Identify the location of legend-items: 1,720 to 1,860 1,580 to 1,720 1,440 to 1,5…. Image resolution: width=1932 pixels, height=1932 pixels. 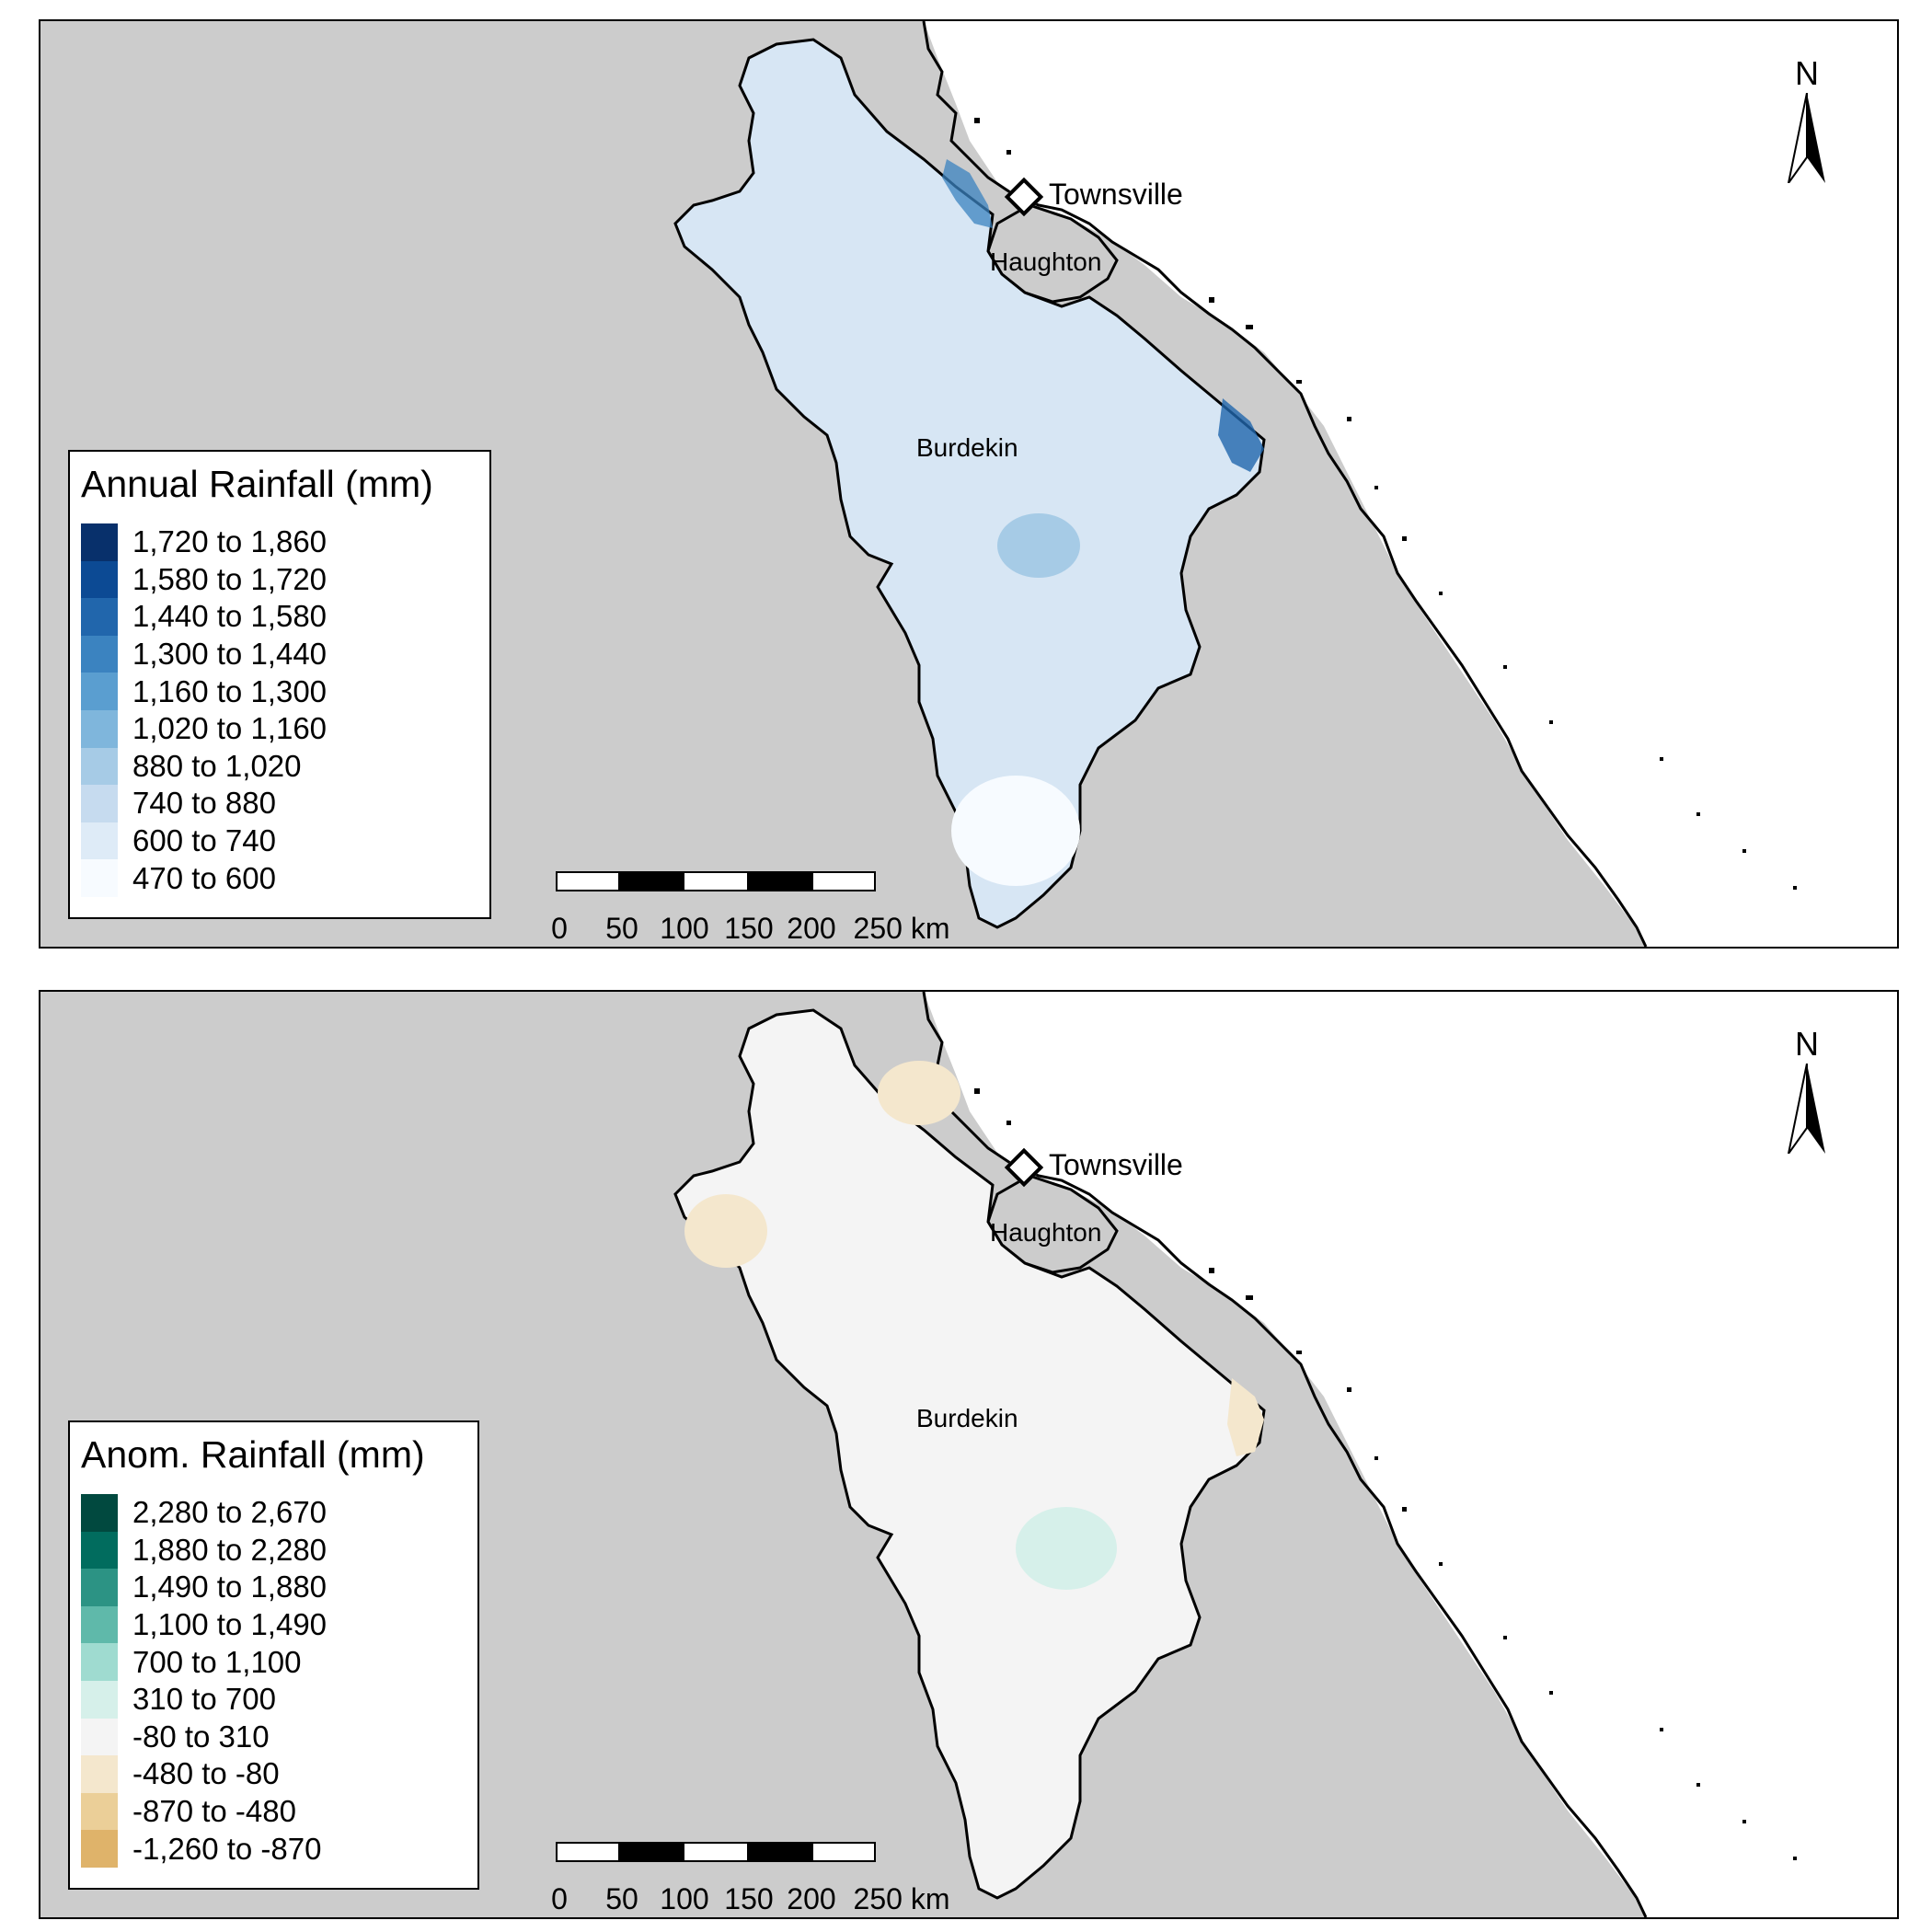
(279, 710).